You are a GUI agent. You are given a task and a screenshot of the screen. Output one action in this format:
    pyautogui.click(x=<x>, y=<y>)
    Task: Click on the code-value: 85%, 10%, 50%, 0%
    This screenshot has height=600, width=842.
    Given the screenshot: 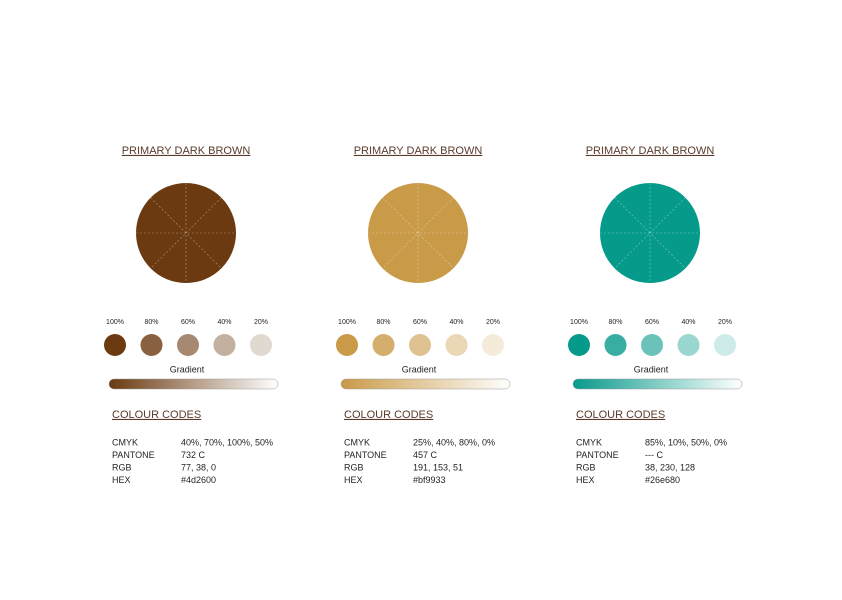 What is the action you would take?
    pyautogui.click(x=686, y=442)
    